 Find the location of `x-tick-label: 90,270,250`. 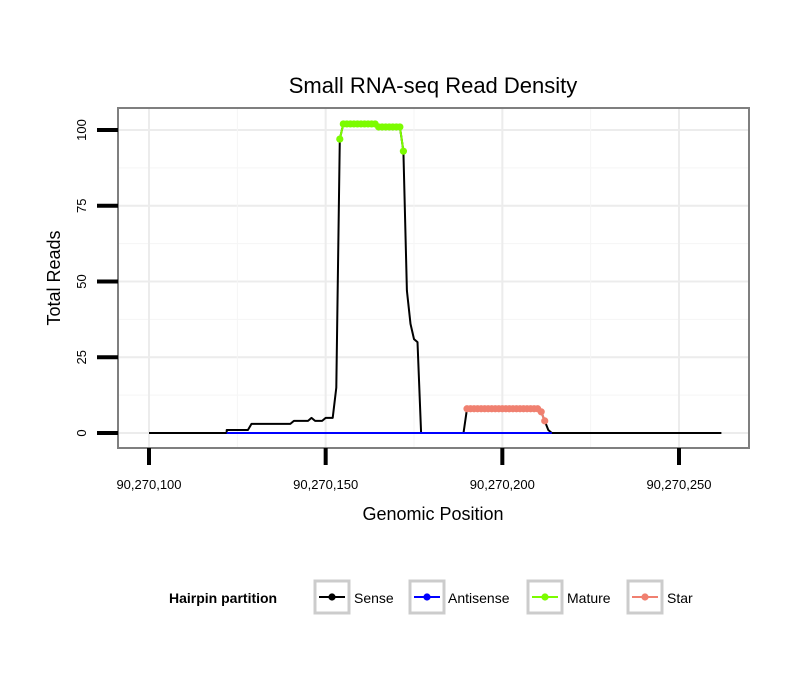

x-tick-label: 90,270,250 is located at coordinates (678, 484).